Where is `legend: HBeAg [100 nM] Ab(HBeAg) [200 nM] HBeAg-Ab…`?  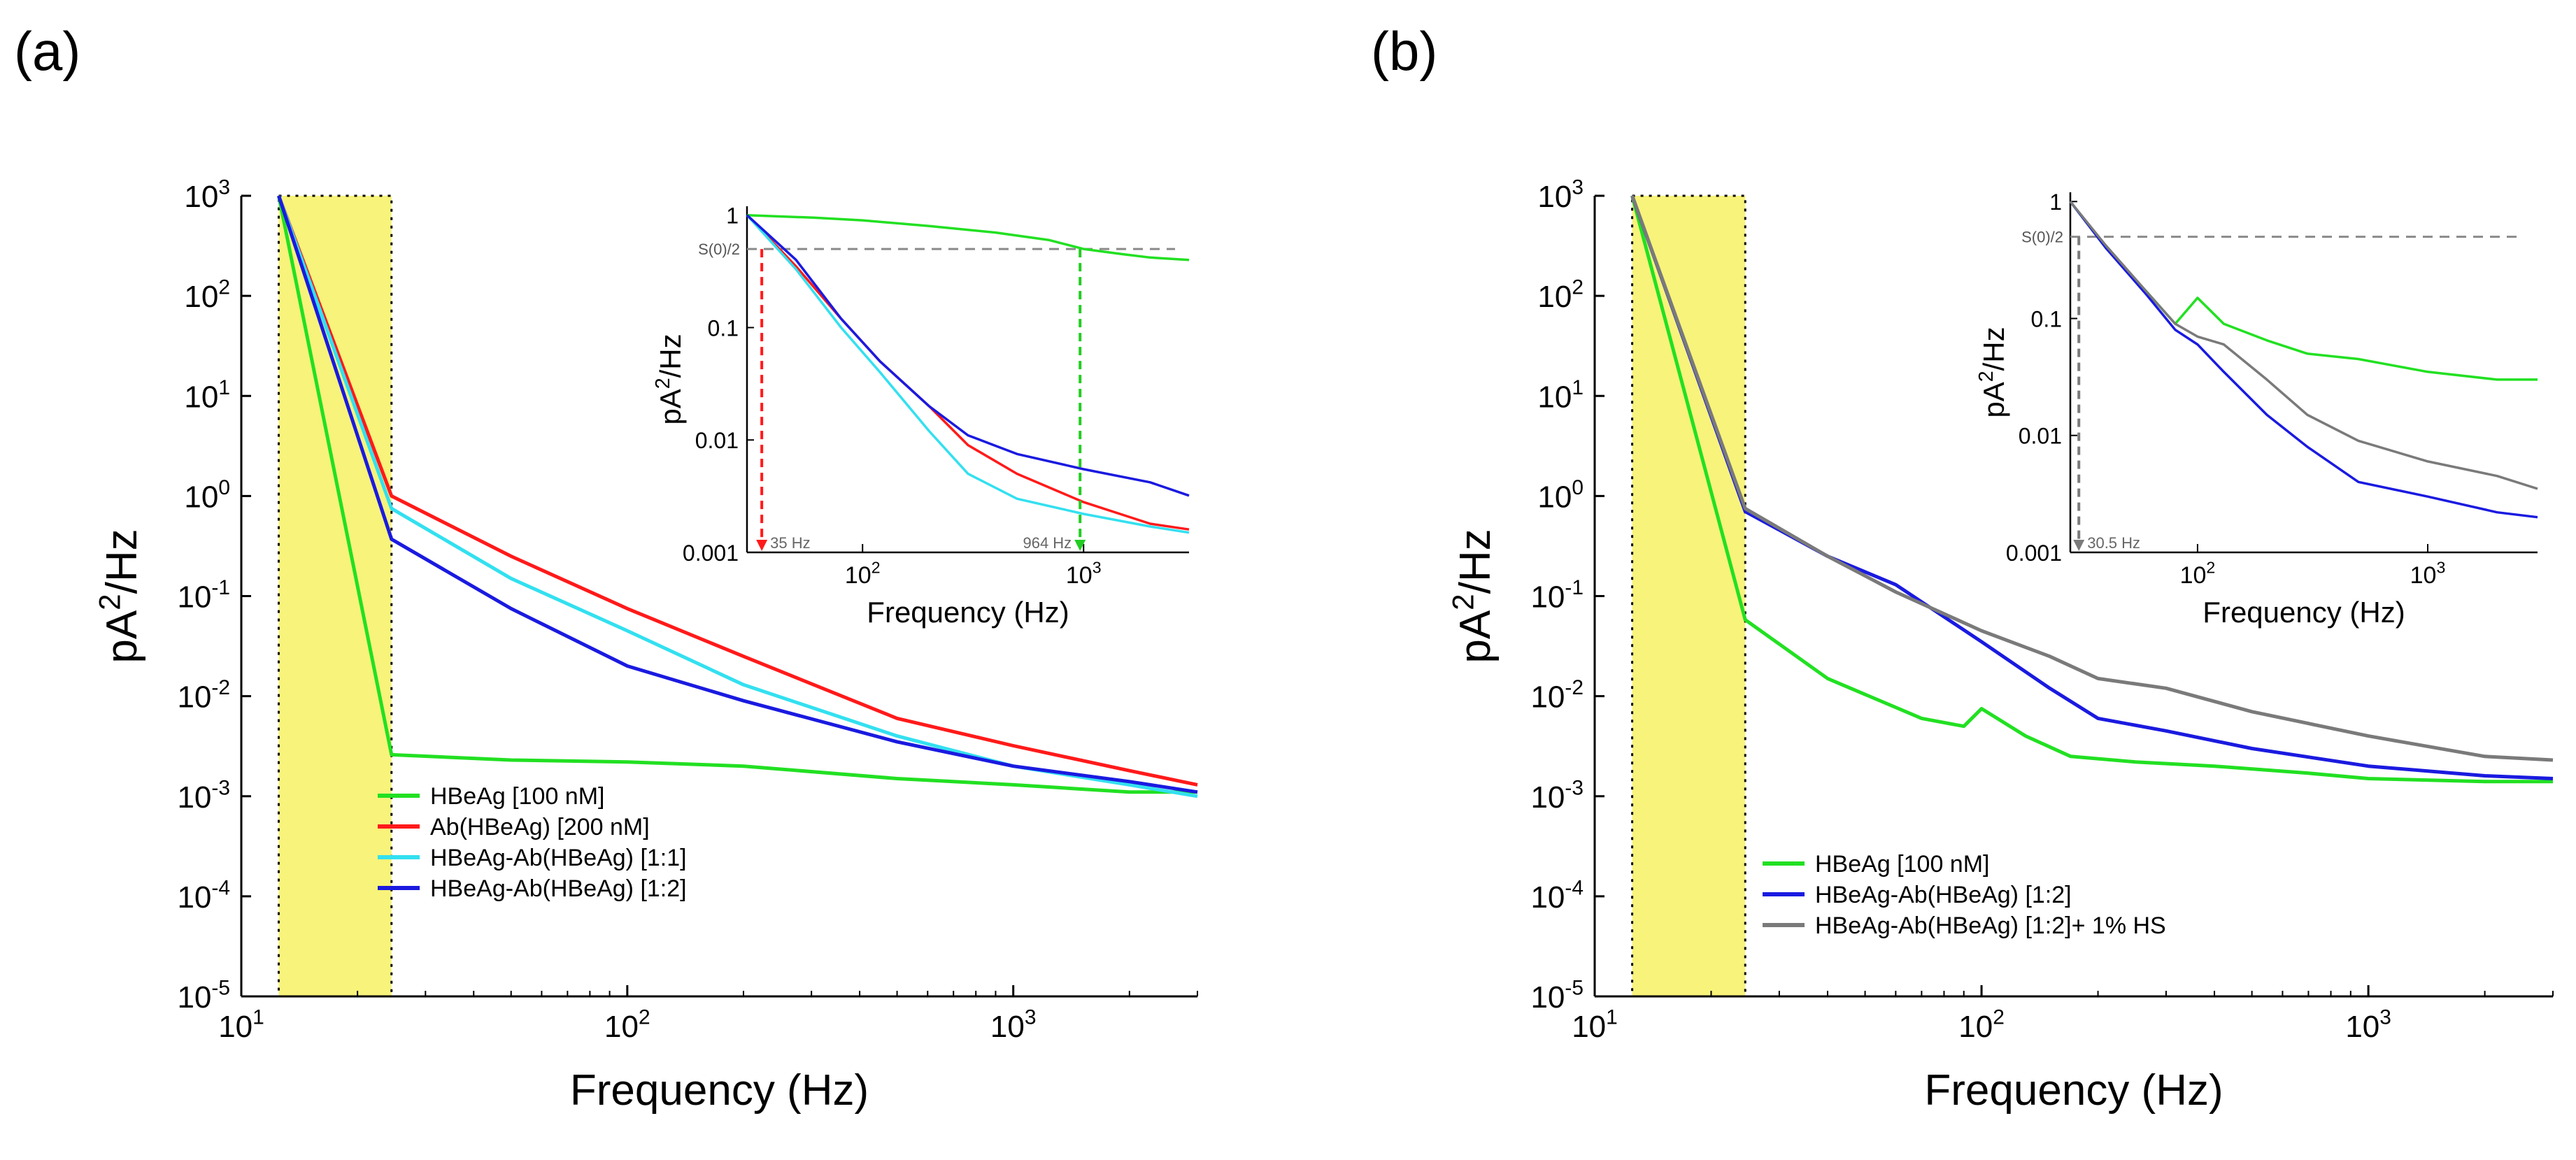
legend: HBeAg [100 nM] Ab(HBeAg) [200 nM] HBeAg-Ab… is located at coordinates (532, 843).